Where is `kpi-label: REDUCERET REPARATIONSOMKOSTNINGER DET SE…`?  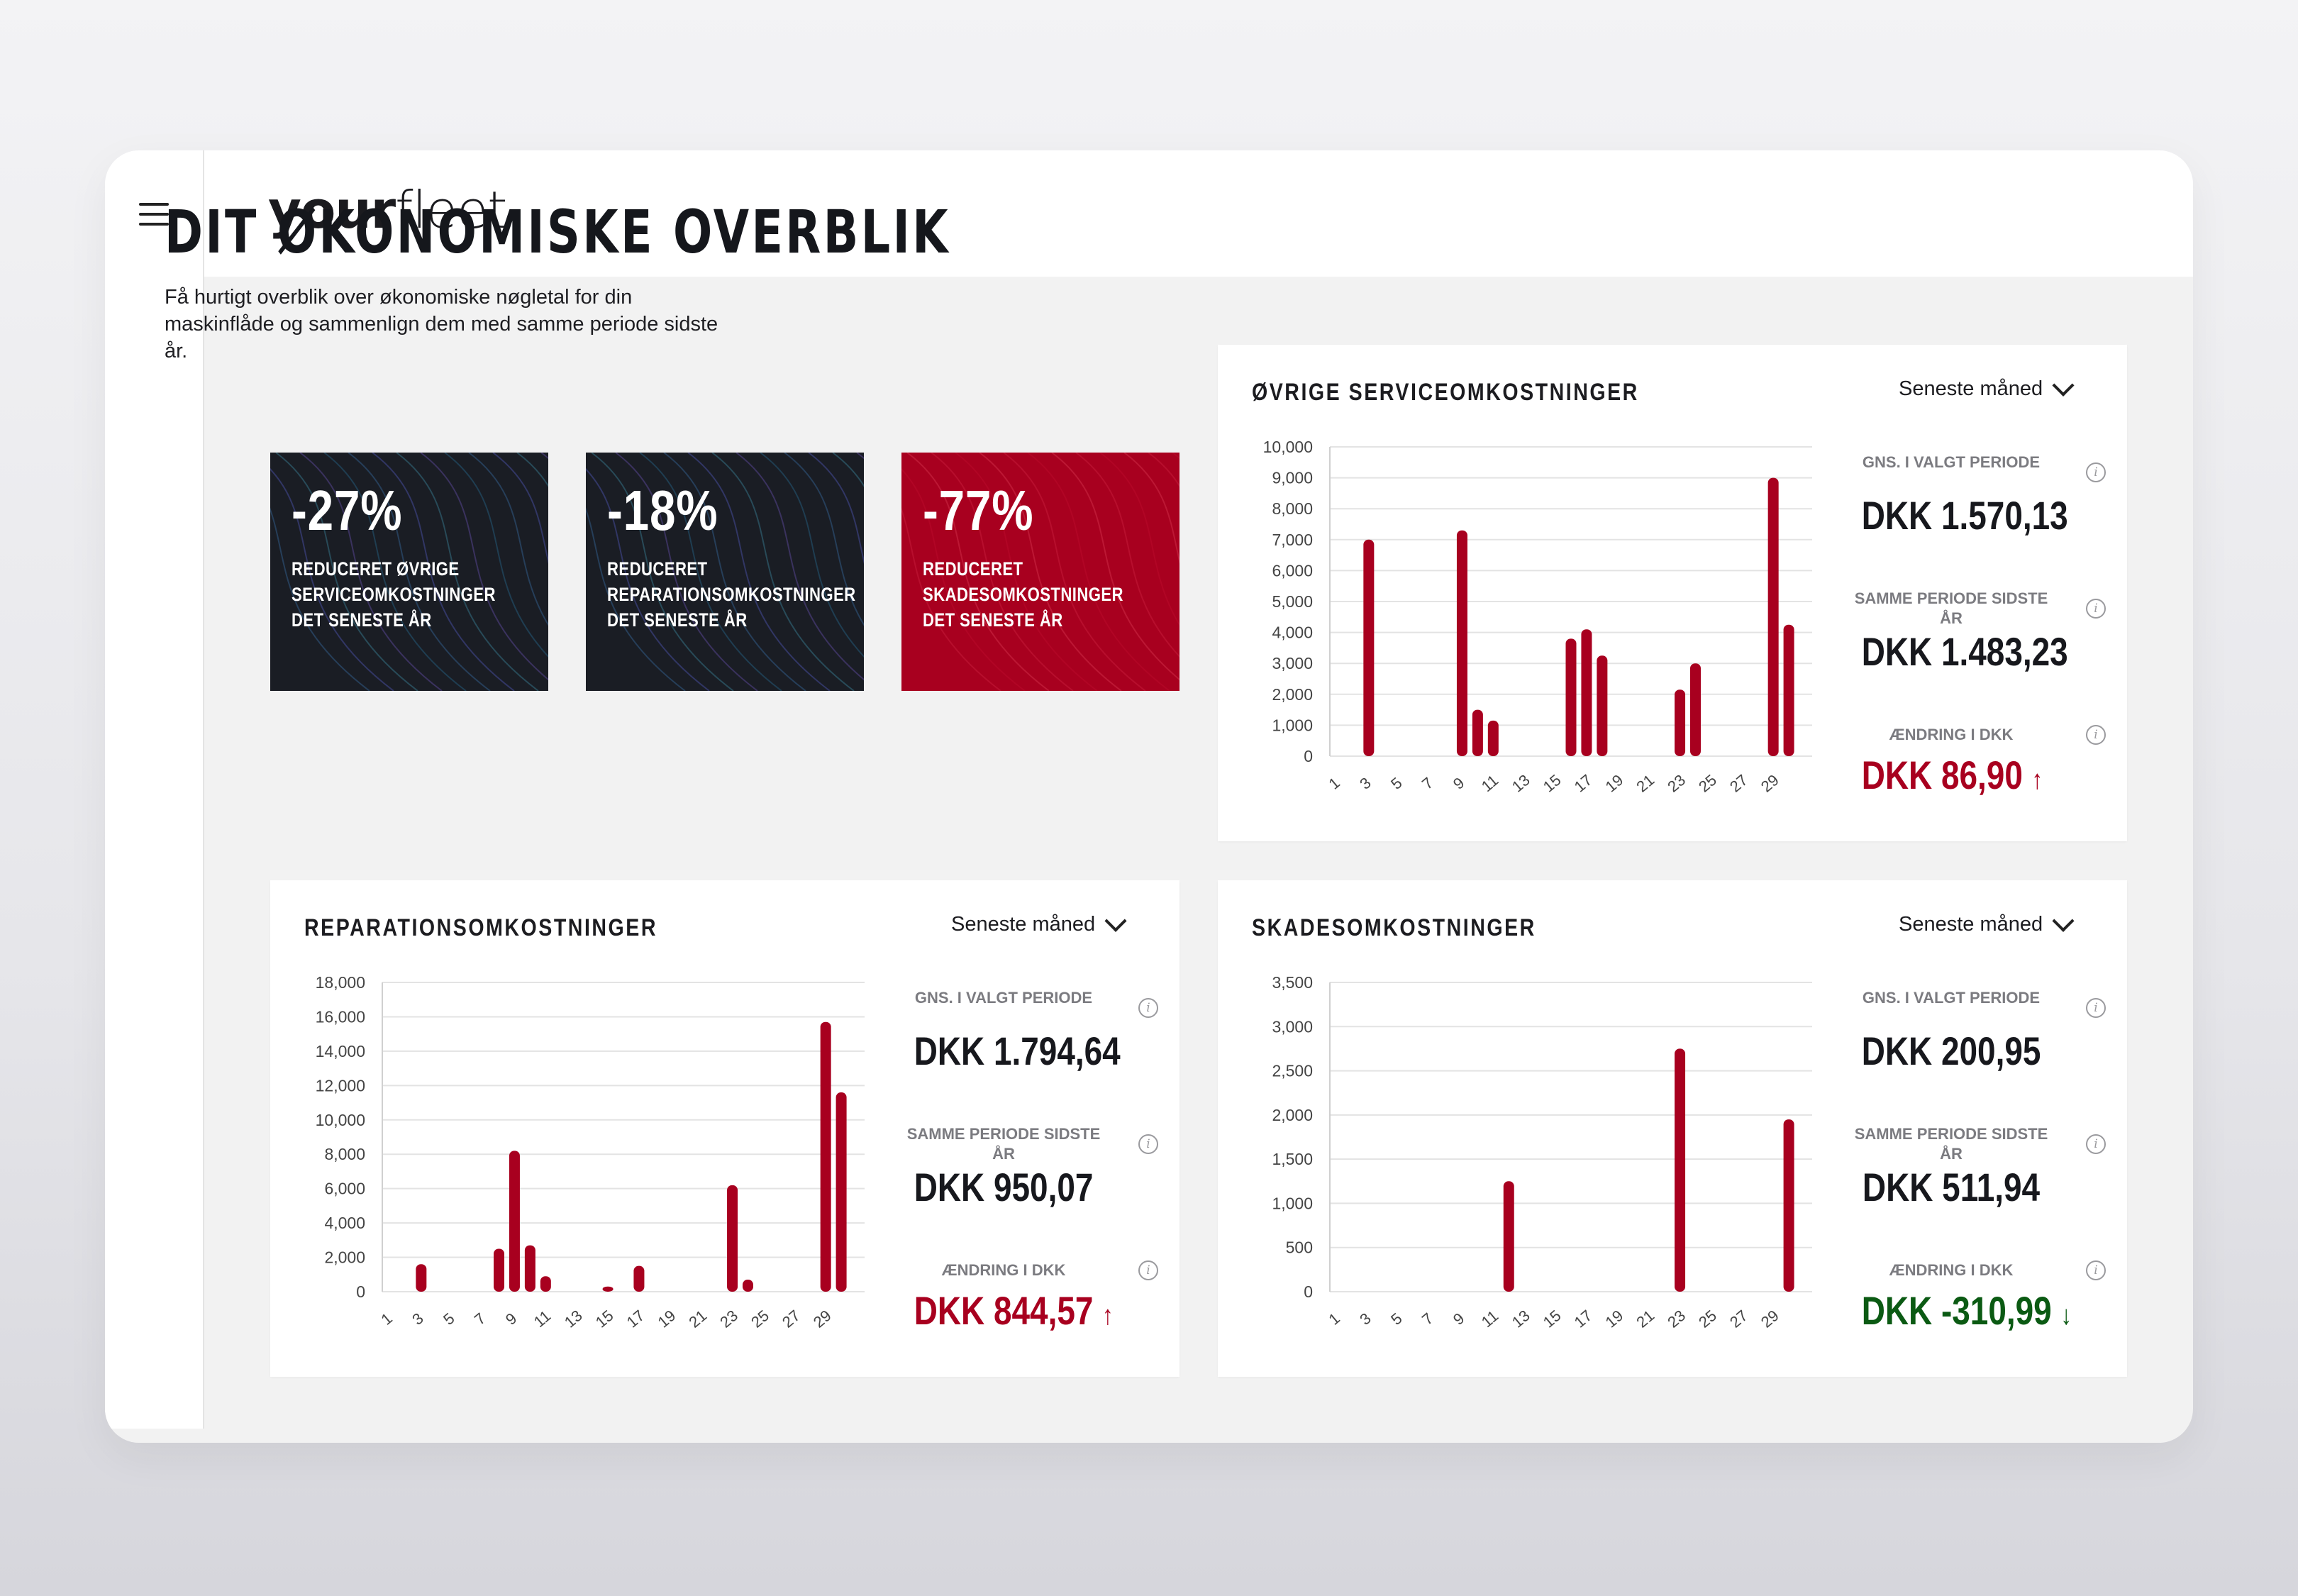
kpi-label: REDUCERET REPARATIONSOMKOSTNINGER DET SE… is located at coordinates (731, 594).